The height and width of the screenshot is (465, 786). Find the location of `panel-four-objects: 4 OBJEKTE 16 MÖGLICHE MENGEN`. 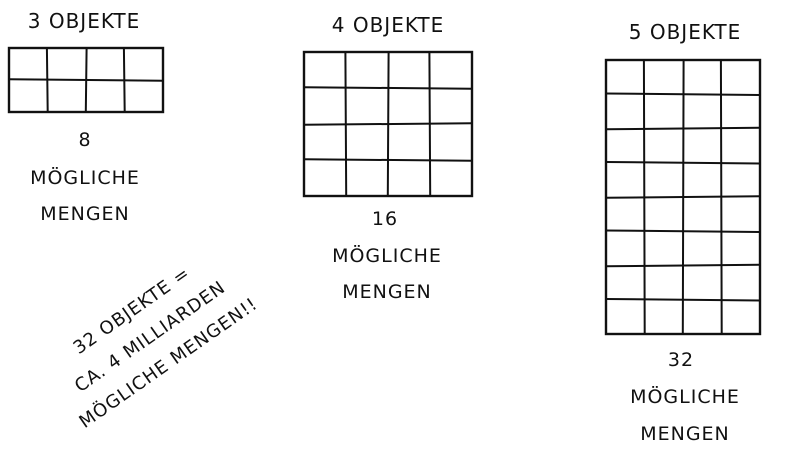

panel-four-objects: 4 OBJEKTE 16 MÖGLICHE MENGEN is located at coordinates (388, 158).